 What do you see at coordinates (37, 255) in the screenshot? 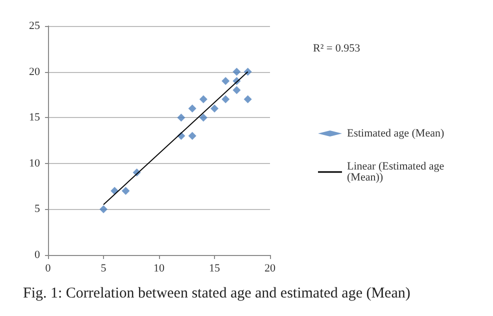
I see `y-tick-label: 0` at bounding box center [37, 255].